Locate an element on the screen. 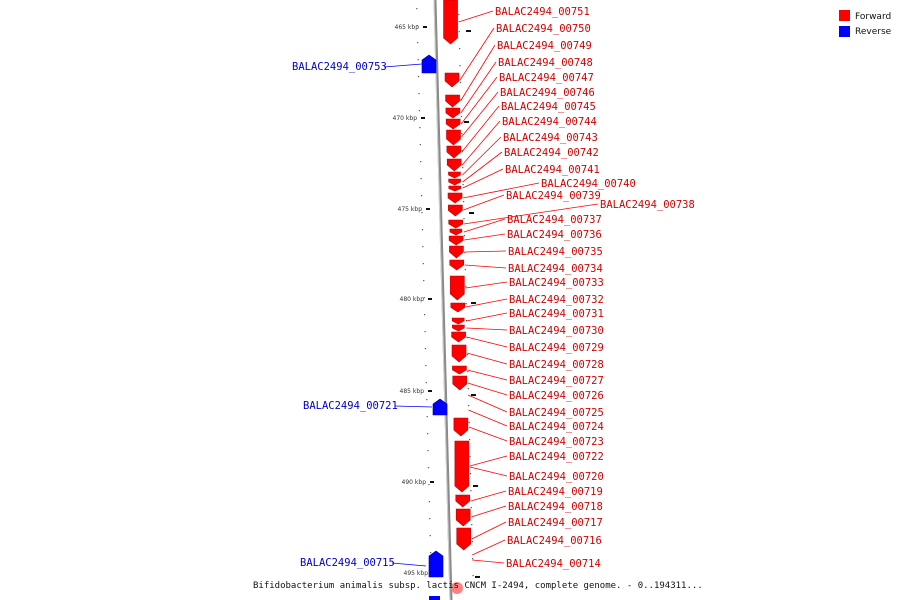 This screenshot has height=600, width=900. gene-label-forward: BALAC2494_00729 is located at coordinates (556, 348).